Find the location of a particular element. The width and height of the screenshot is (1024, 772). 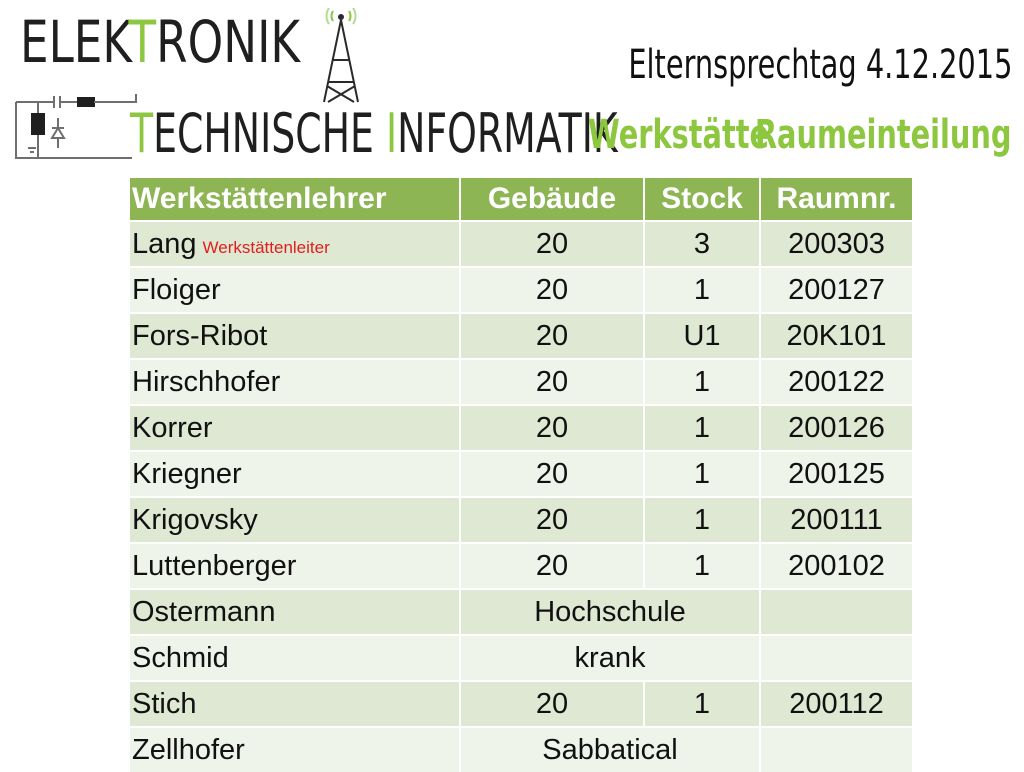

floor-cell: 3 is located at coordinates (702, 243).